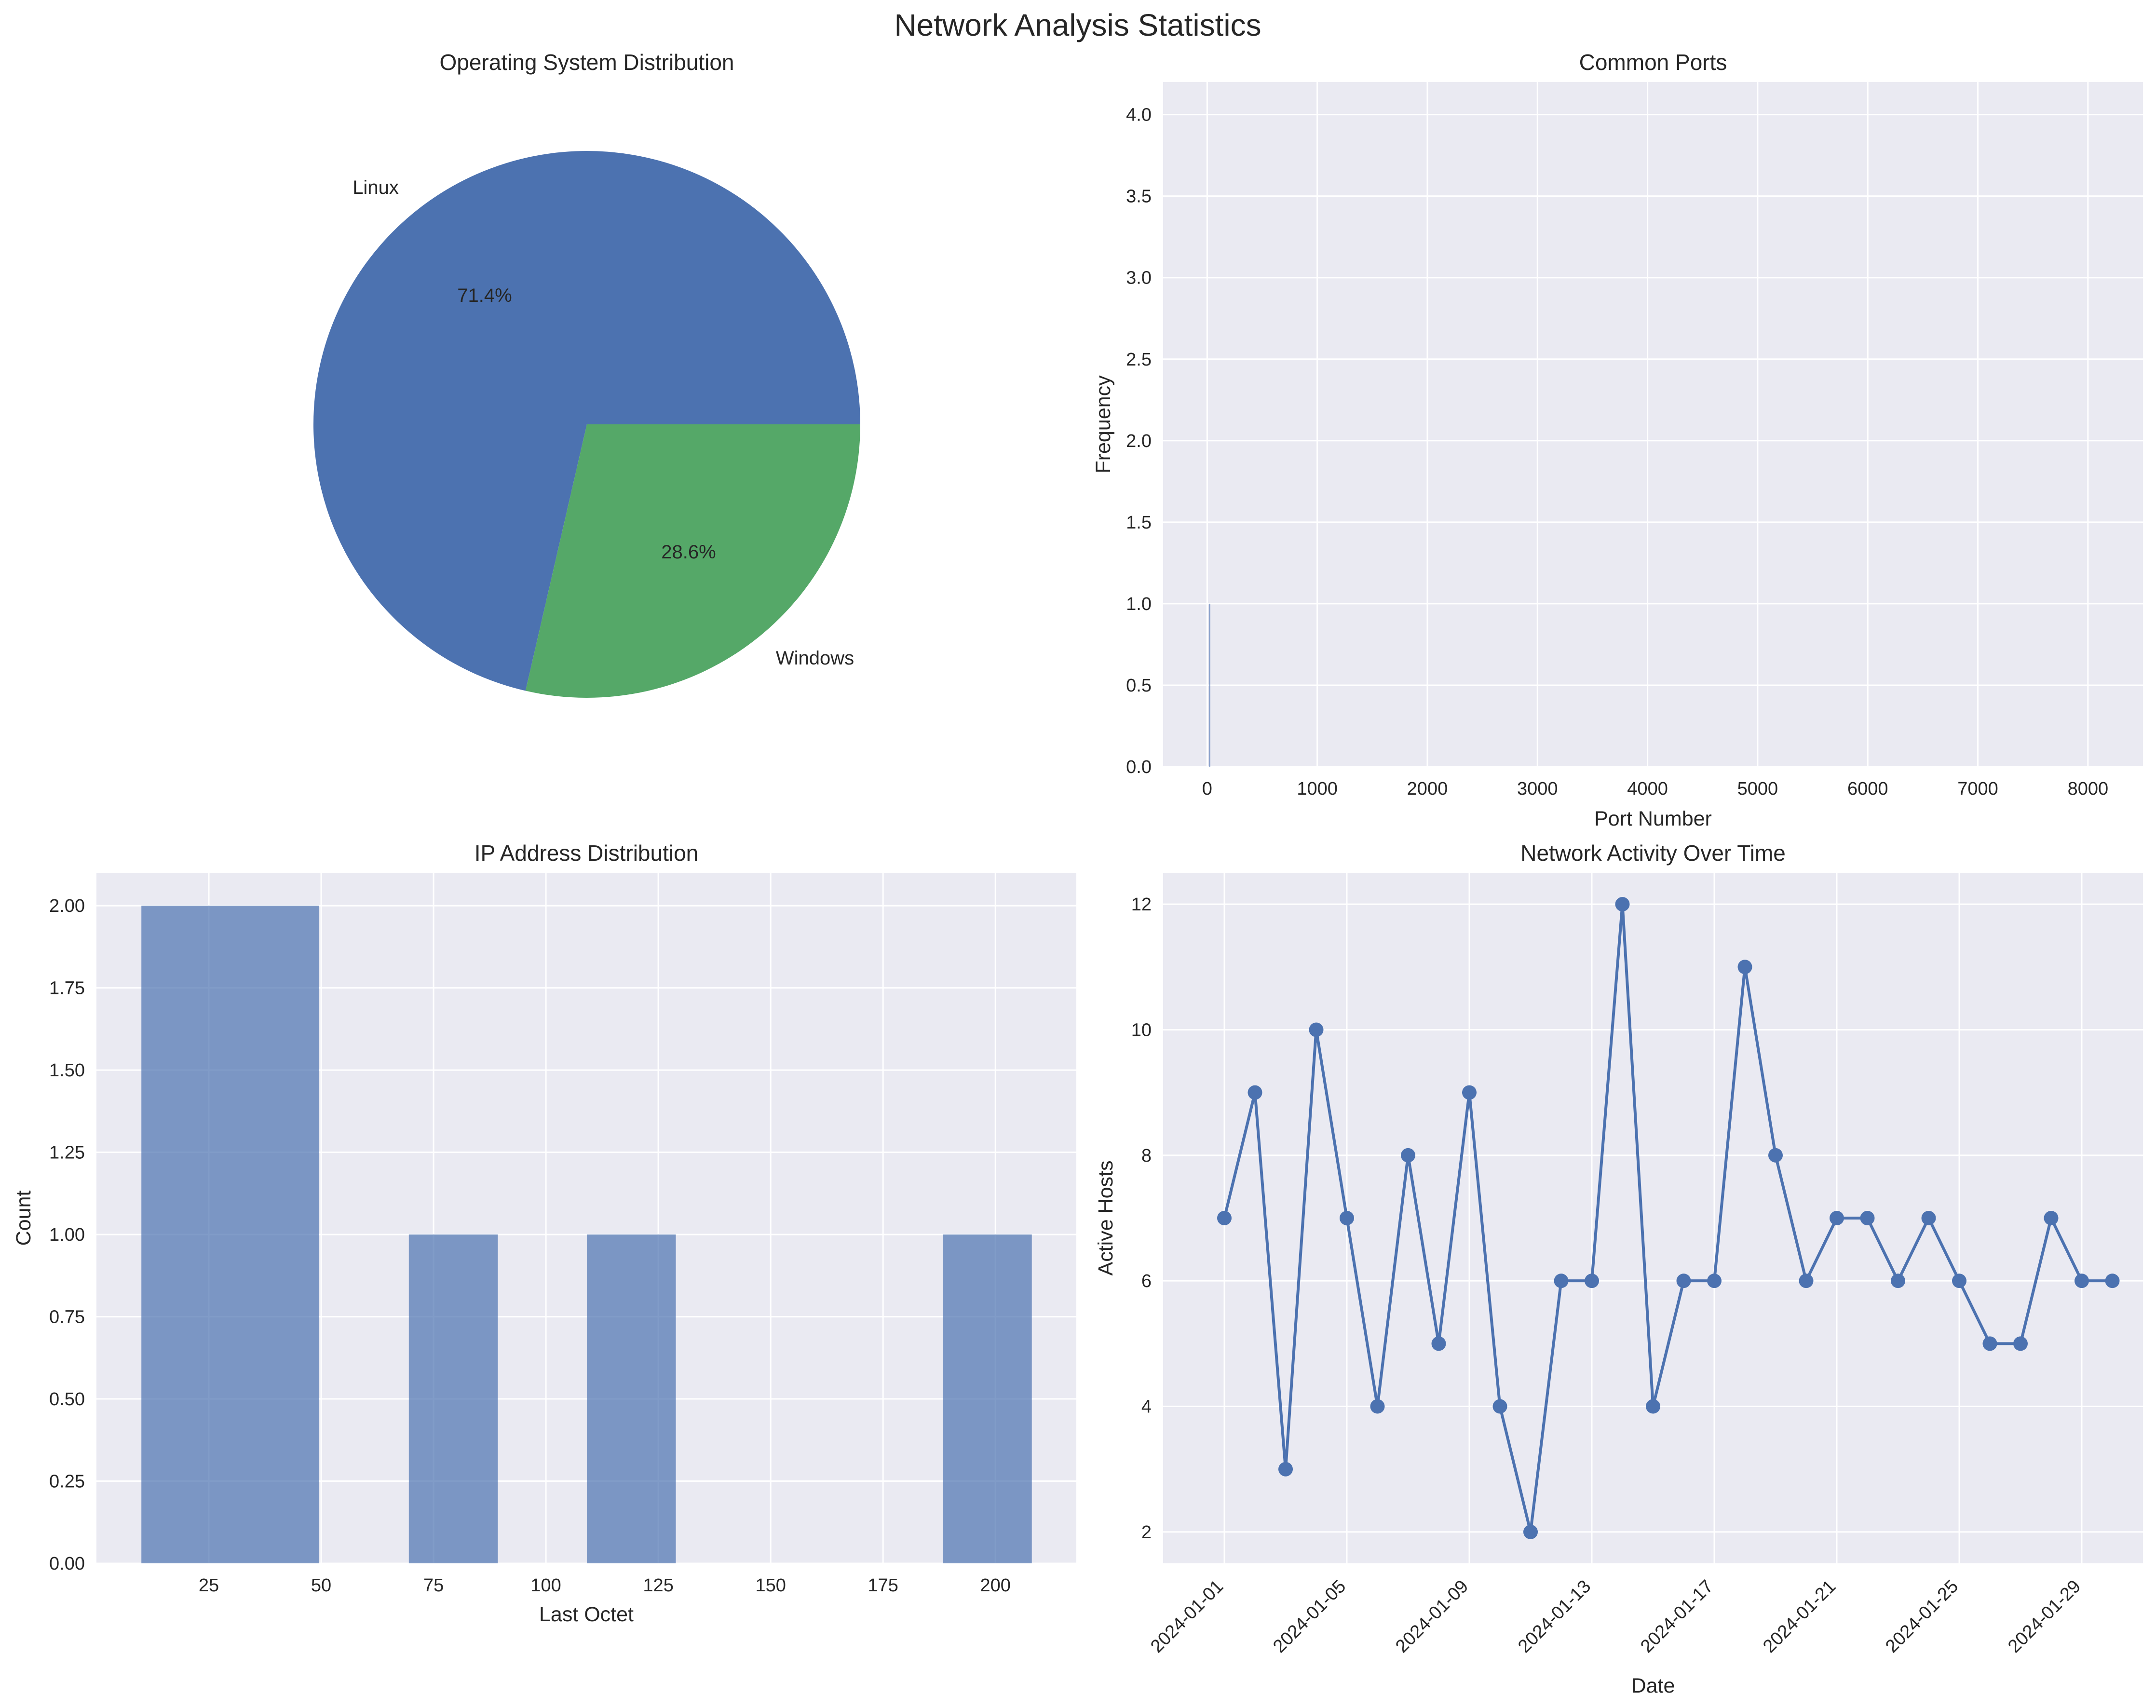  Describe the element at coordinates (1139, 115) in the screenshot. I see `ports-y-tick-label: 4.0` at that location.